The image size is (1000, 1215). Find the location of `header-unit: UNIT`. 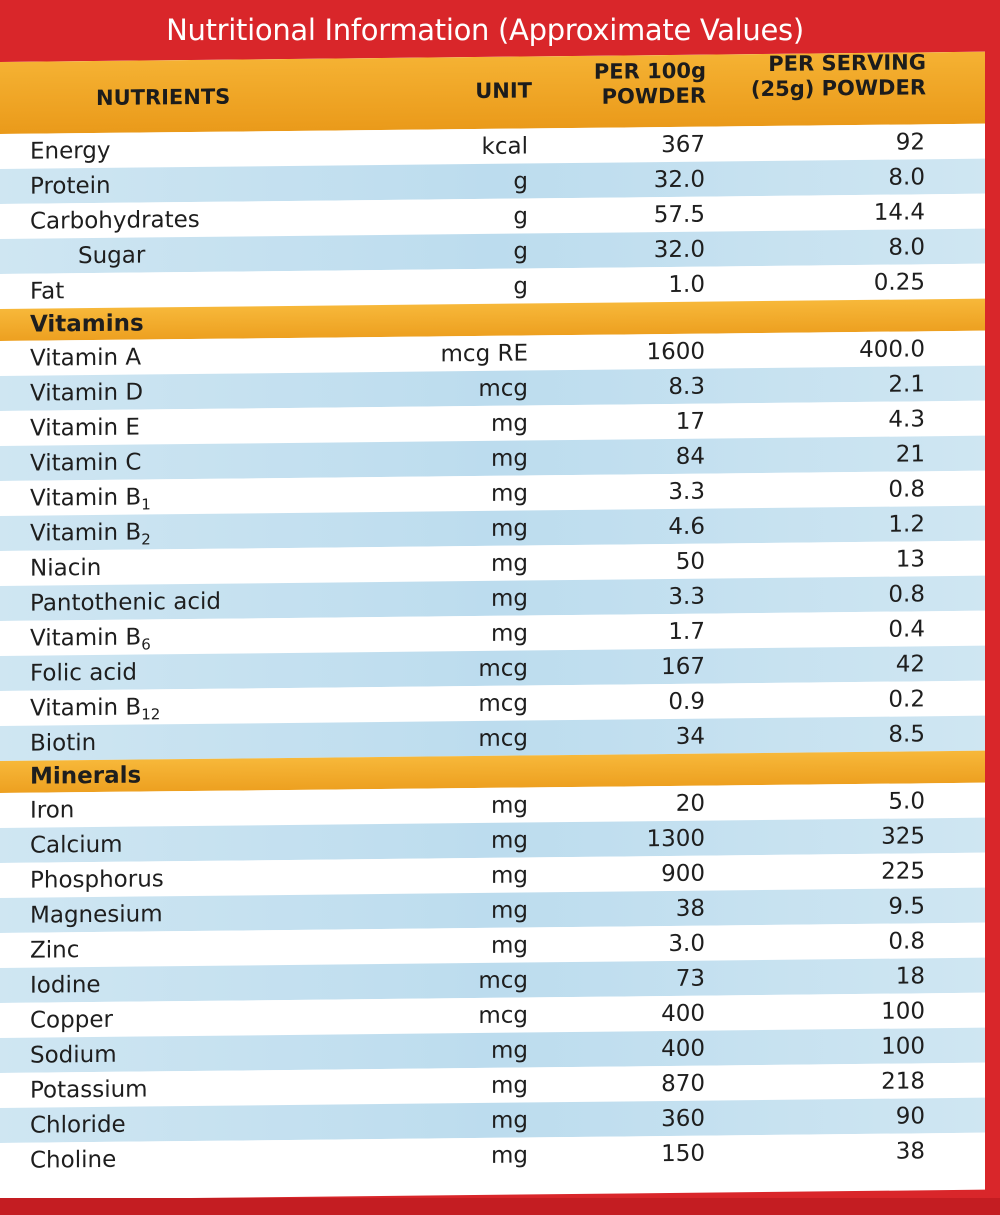

header-unit: UNIT is located at coordinates (503, 91).